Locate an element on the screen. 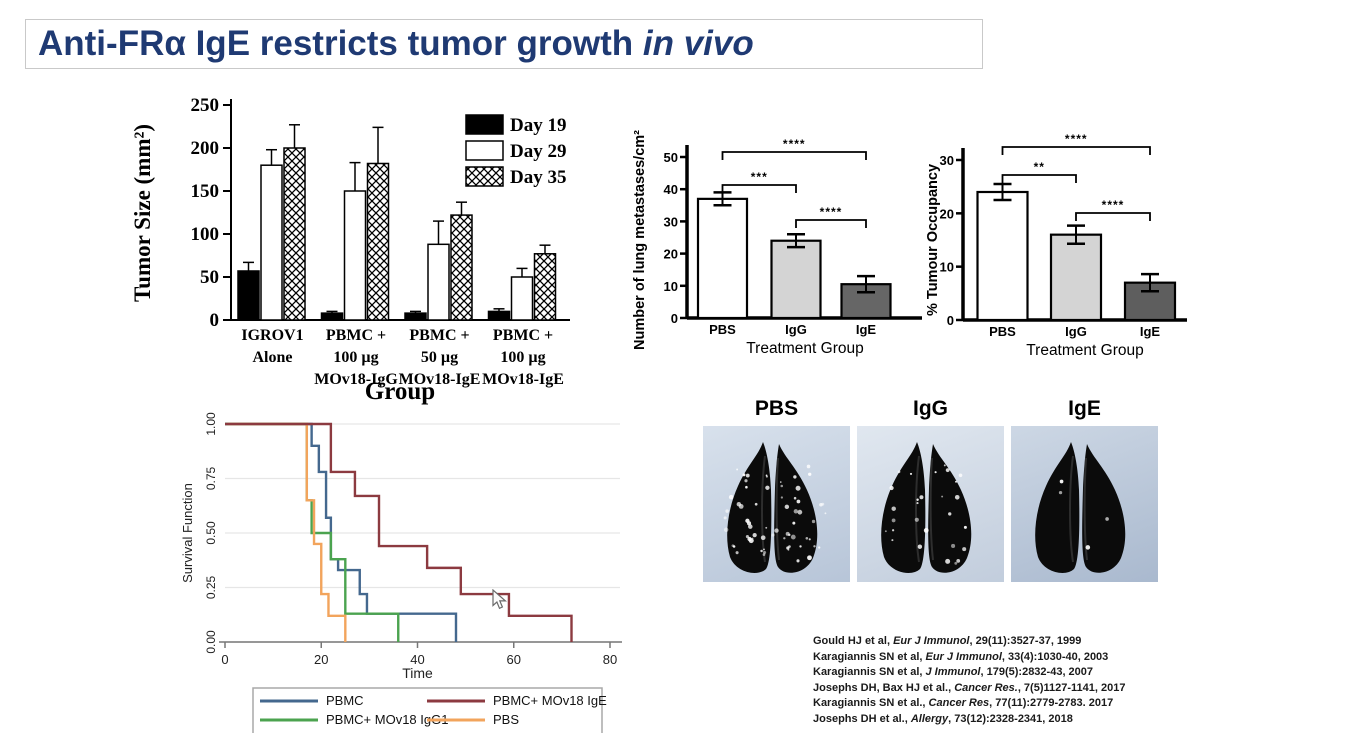 This screenshot has width=1354, height=733. slide-title-italic: in vivo is located at coordinates (698, 43).